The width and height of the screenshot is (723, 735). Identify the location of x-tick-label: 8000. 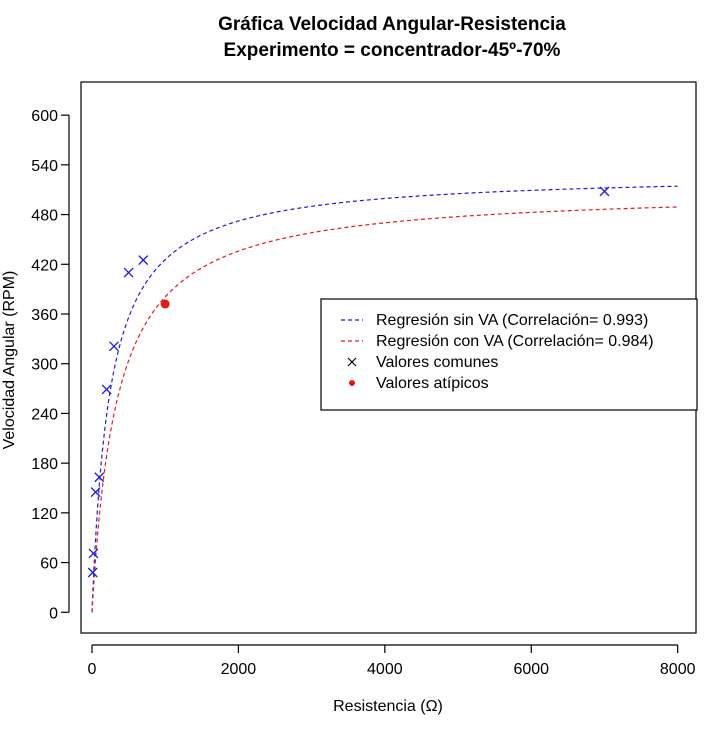
(678, 669).